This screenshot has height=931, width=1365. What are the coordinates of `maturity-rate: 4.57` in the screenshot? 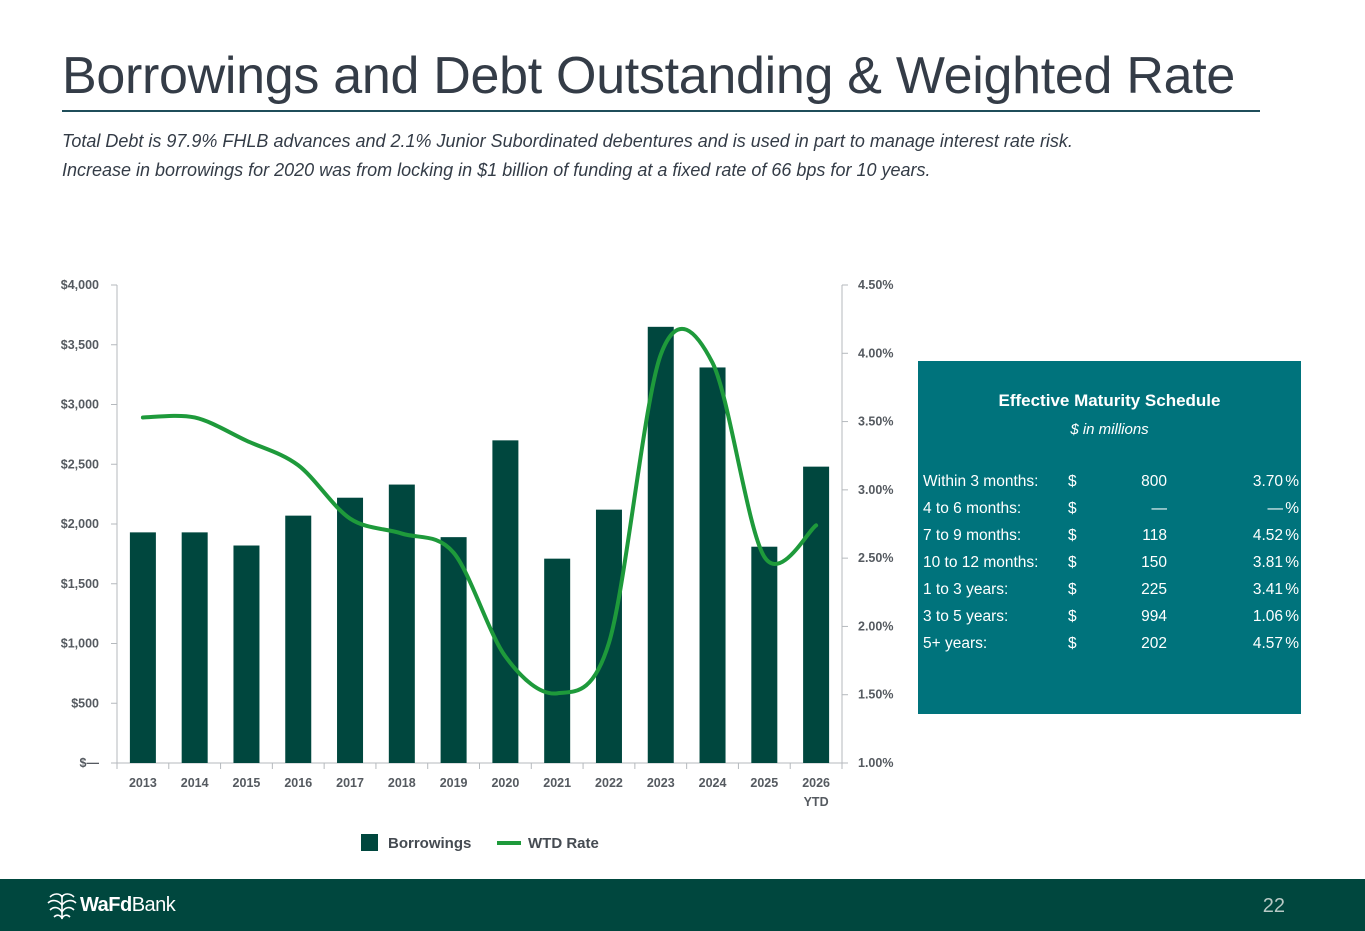 It's located at (1267, 643).